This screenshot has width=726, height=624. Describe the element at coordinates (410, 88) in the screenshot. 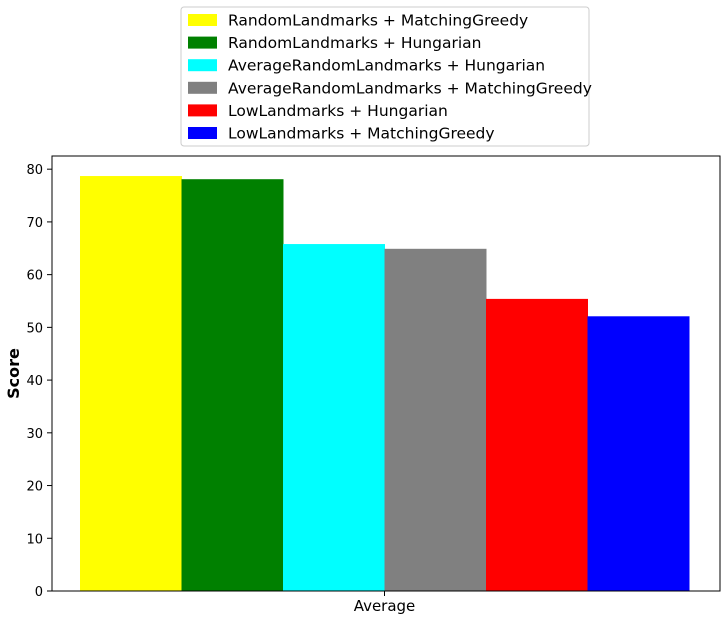

I see `legend-label: AverageRandomLandmarks + MatchingGreedy` at that location.